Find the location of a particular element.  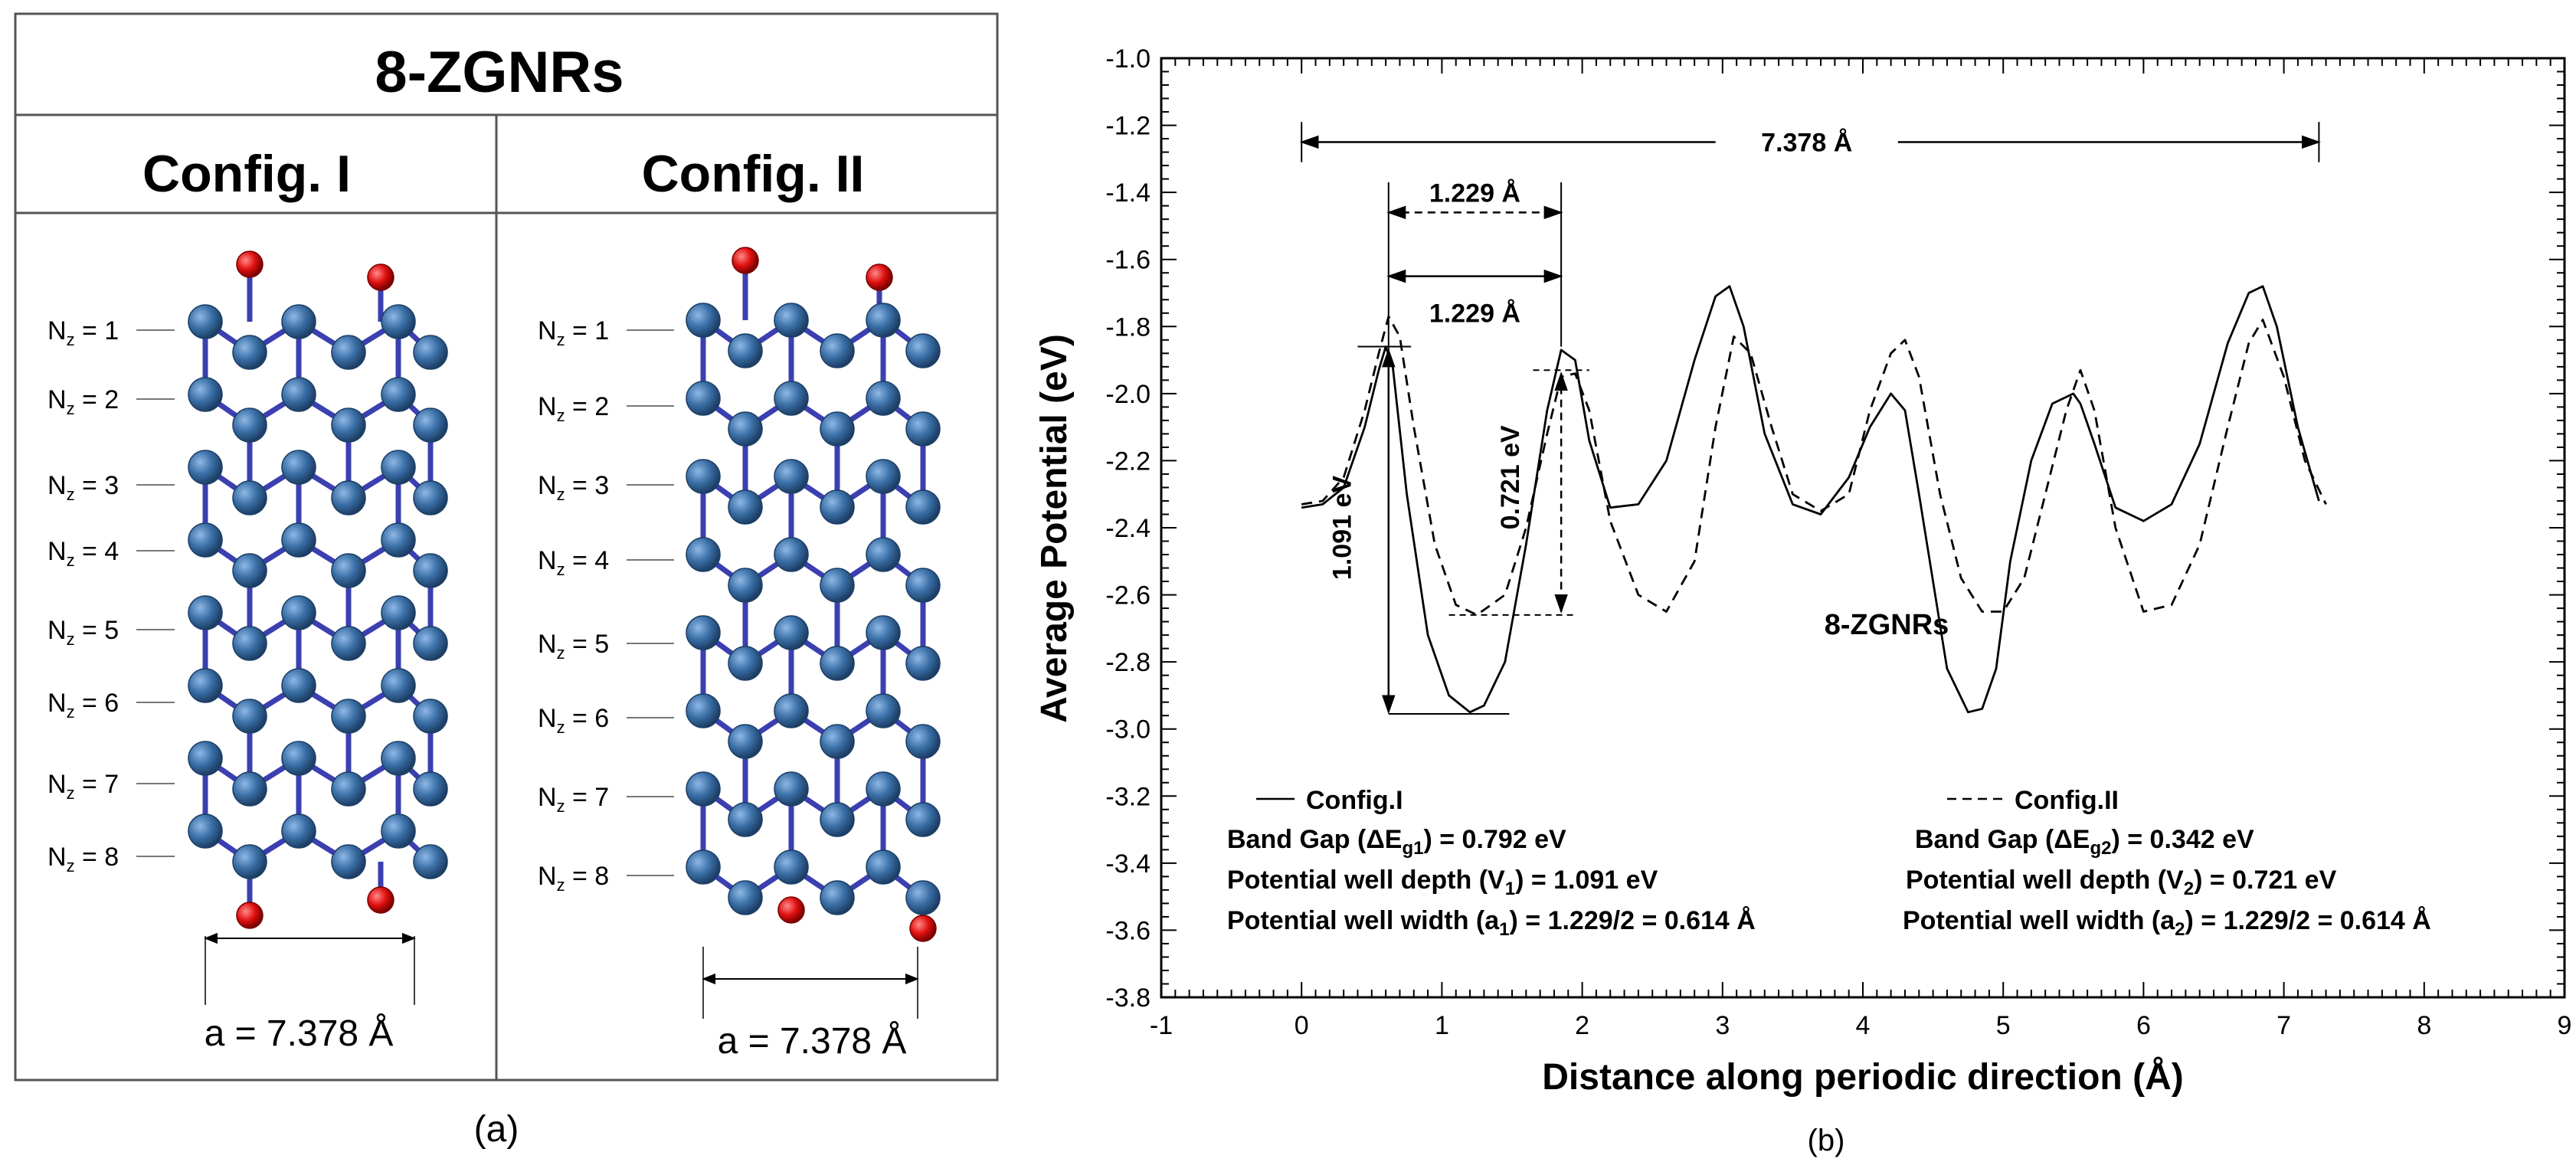

x-tick-label: 0 is located at coordinates (1302, 1025).